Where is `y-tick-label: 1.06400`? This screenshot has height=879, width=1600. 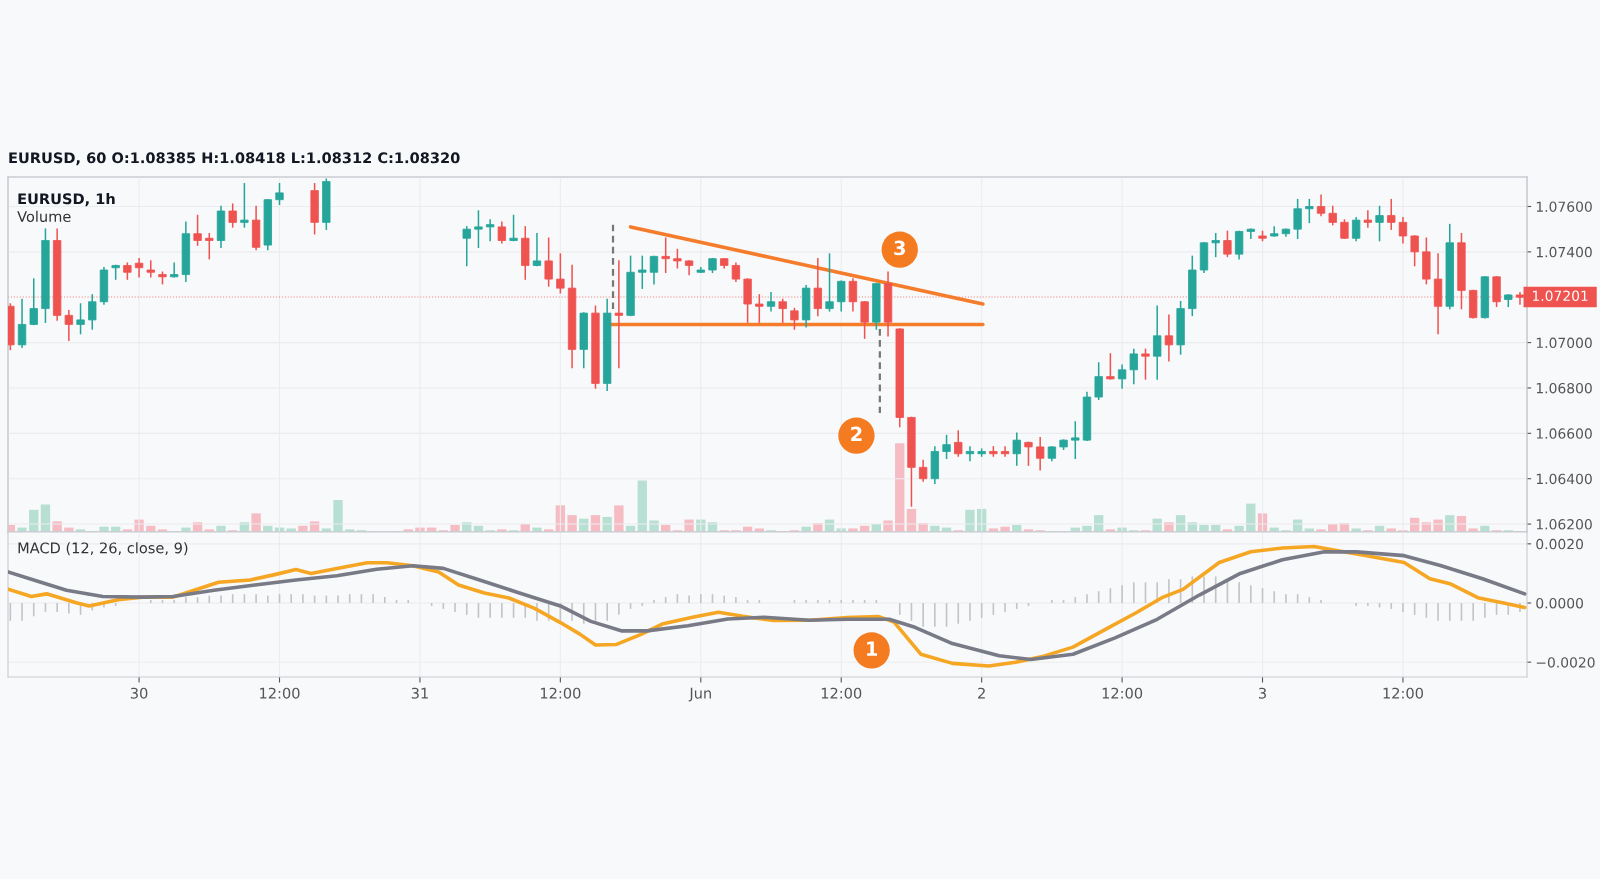 y-tick-label: 1.06400 is located at coordinates (1564, 479).